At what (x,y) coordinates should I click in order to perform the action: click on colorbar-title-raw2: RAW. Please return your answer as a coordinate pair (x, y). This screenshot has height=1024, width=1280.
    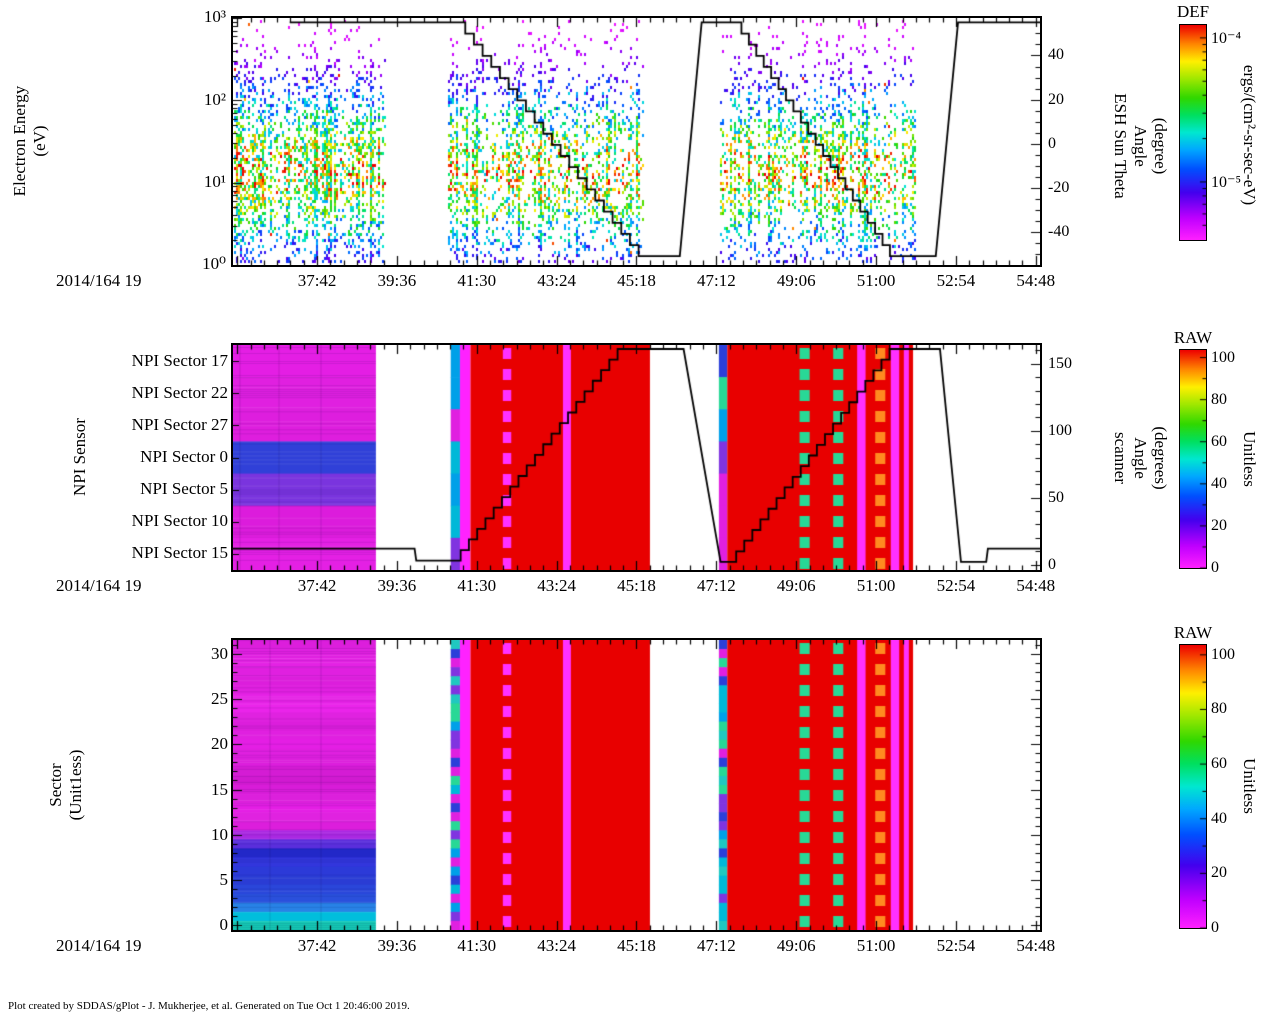
    Looking at the image, I should click on (1193, 632).